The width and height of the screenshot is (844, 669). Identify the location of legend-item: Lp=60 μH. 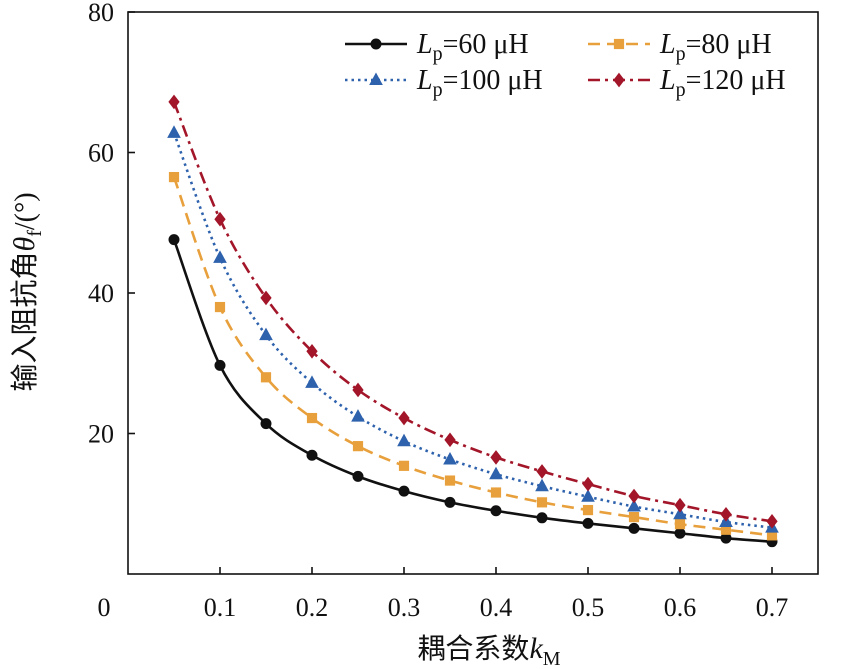
(437, 47).